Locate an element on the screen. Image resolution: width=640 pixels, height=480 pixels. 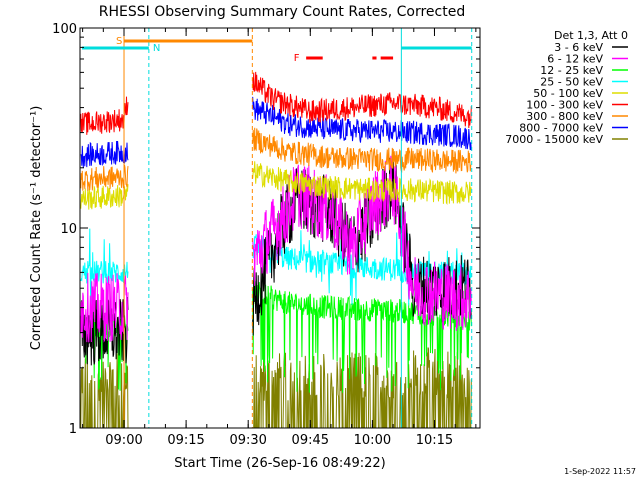
series-100-300-kev is located at coordinates (276, 103).